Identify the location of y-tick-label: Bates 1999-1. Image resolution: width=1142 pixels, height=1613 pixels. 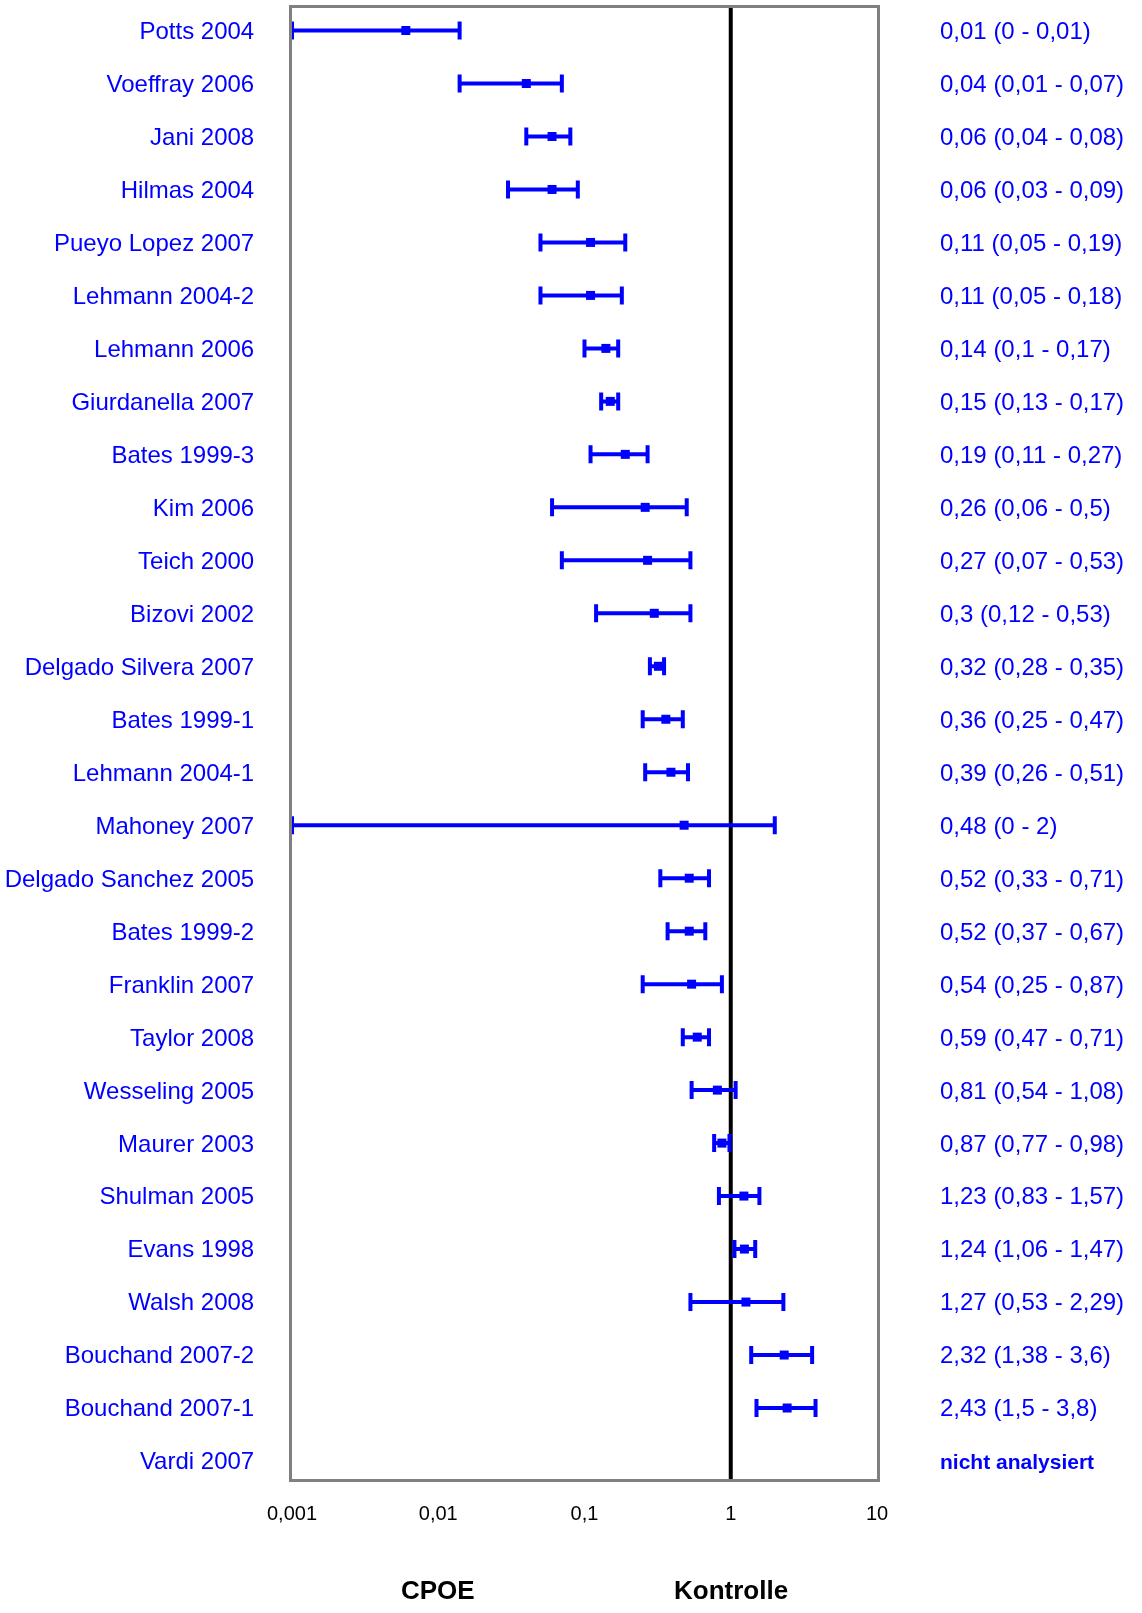
(183, 719).